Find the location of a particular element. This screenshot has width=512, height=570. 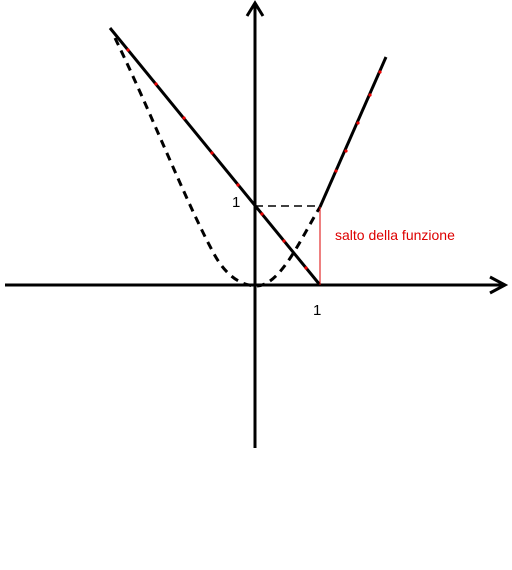

annotation: salto della funzione is located at coordinates (395, 235).